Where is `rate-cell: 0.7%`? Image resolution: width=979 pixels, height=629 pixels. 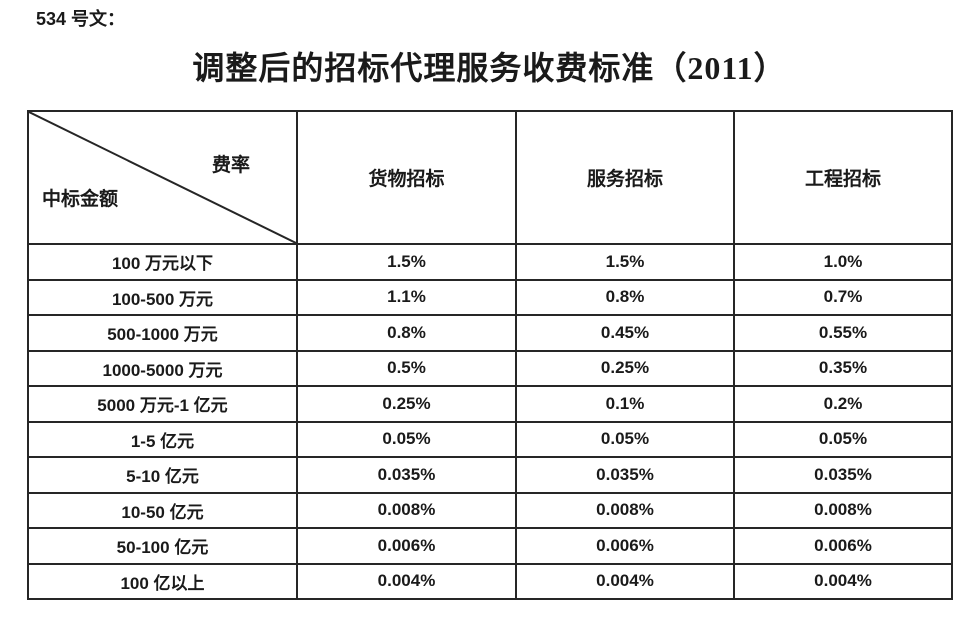 rate-cell: 0.7% is located at coordinates (843, 297).